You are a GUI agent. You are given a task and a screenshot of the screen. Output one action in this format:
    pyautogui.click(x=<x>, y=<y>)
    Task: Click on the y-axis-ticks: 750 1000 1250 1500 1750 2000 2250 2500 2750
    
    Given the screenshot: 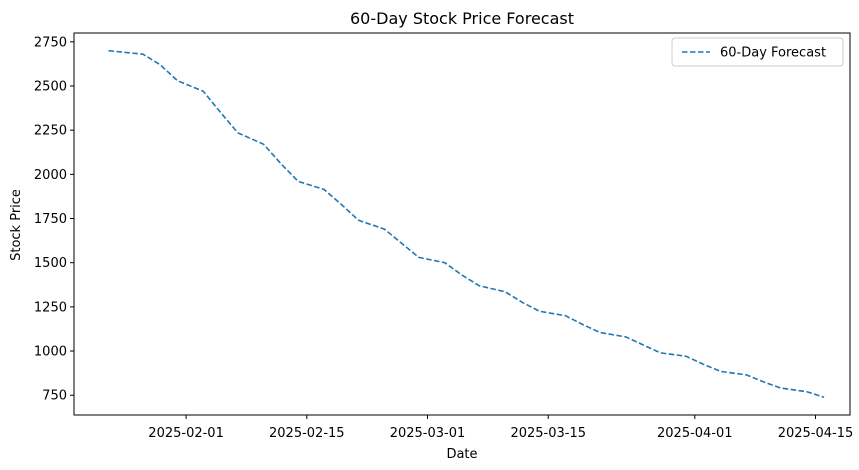 What is the action you would take?
    pyautogui.click(x=54, y=219)
    